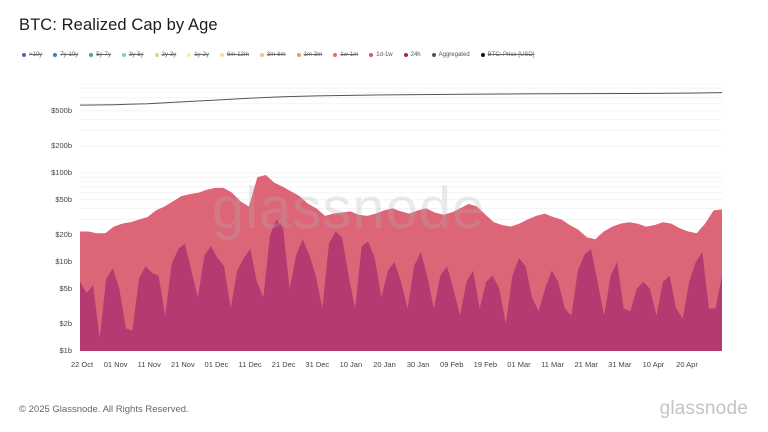 The width and height of the screenshot is (768, 432). What do you see at coordinates (485, 364) in the screenshot?
I see `x-tick-label: 19 Feb` at bounding box center [485, 364].